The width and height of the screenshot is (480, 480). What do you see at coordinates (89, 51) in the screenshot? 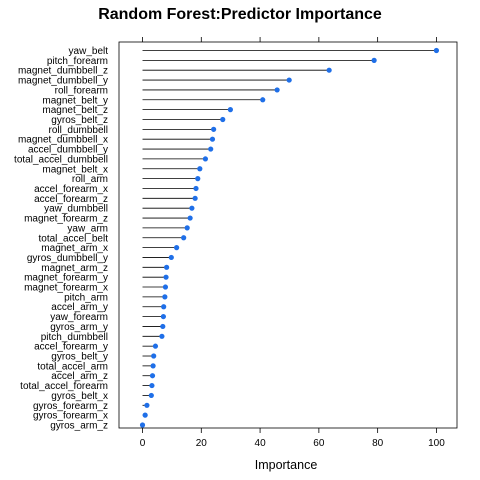
I see `category-label: yaw_belt` at bounding box center [89, 51].